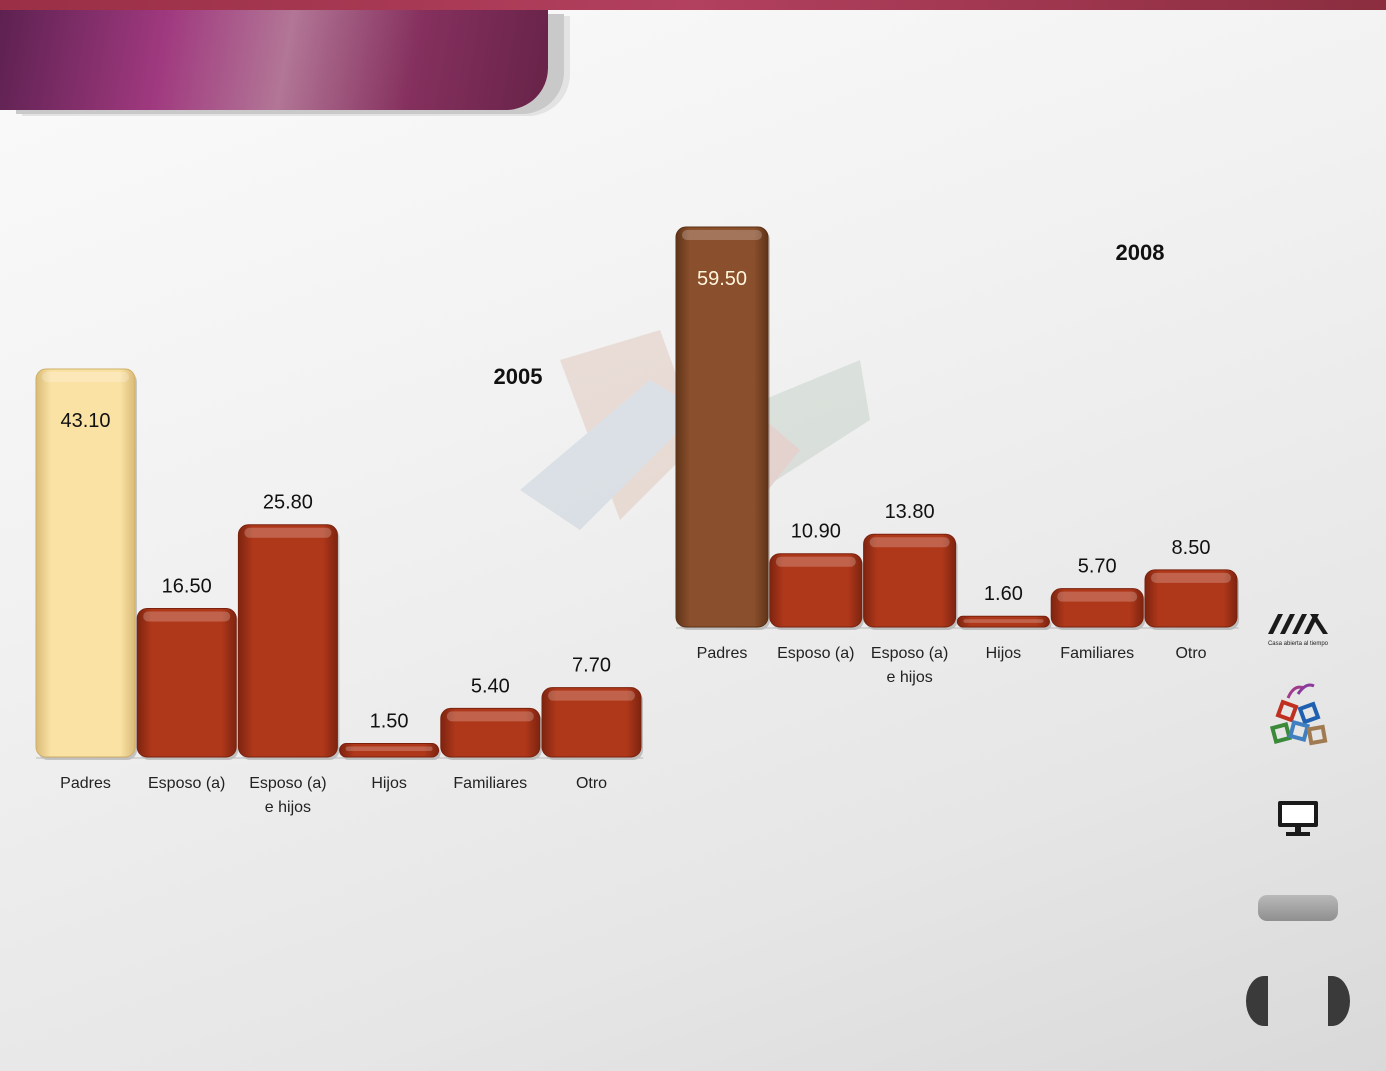 The height and width of the screenshot is (1071, 1386). What do you see at coordinates (1298, 908) in the screenshot?
I see `menu-button` at bounding box center [1298, 908].